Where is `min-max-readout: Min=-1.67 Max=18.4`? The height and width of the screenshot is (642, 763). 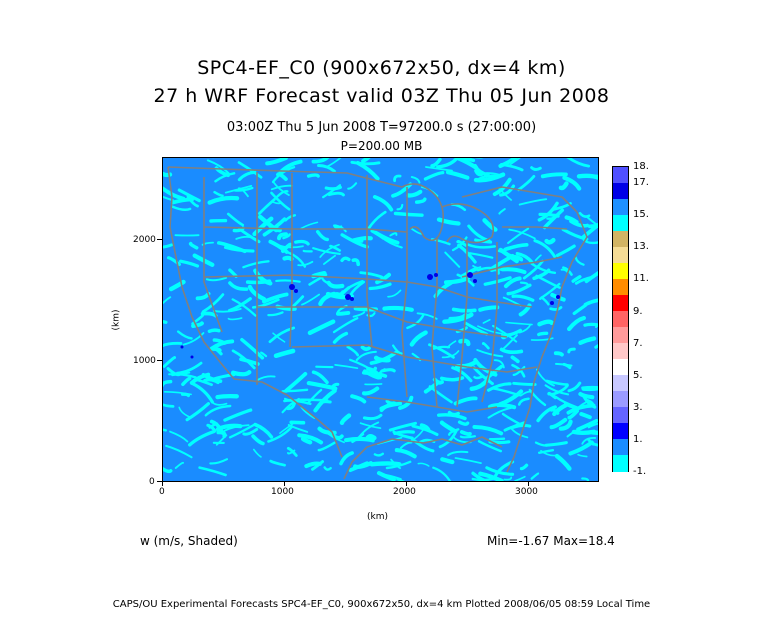
min-max-readout: Min=-1.67 Max=18.4 is located at coordinates (551, 541).